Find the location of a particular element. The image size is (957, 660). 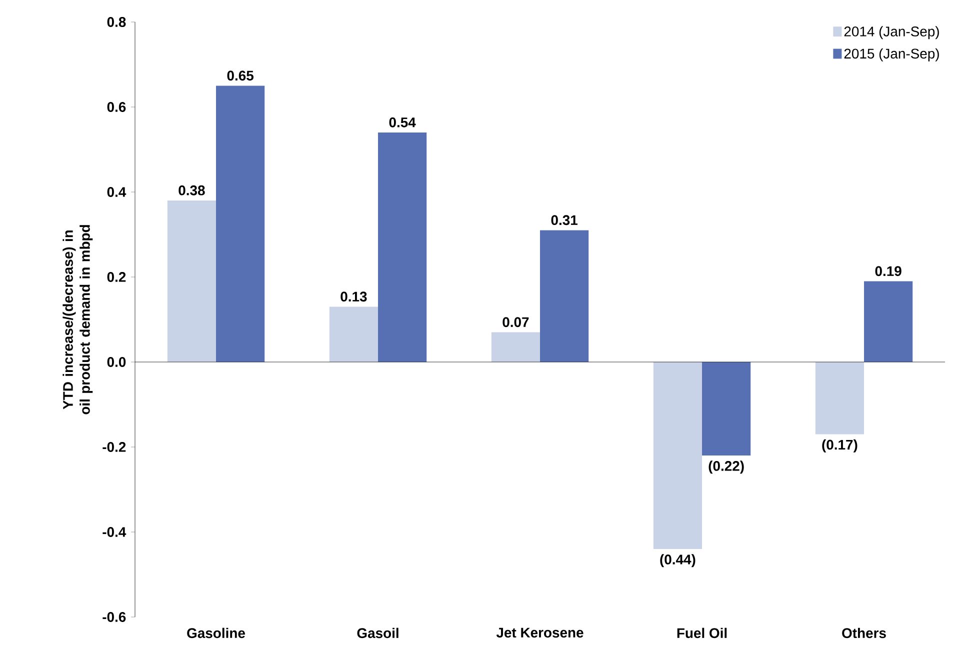

y-tick-label: 0.4 is located at coordinates (116, 192).